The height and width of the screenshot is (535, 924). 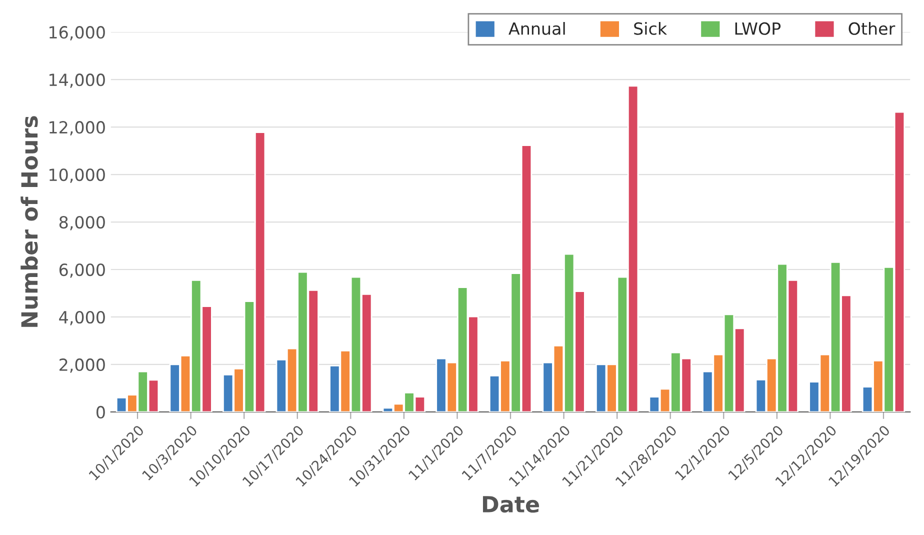 What do you see at coordinates (82, 223) in the screenshot?
I see `y-tick-label: 8,000` at bounding box center [82, 223].